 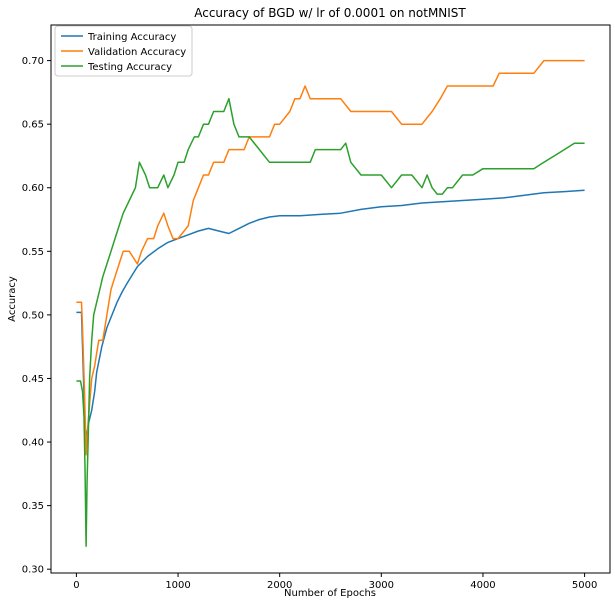 I want to click on y-tick-label: 0.55, so click(x=33, y=252).